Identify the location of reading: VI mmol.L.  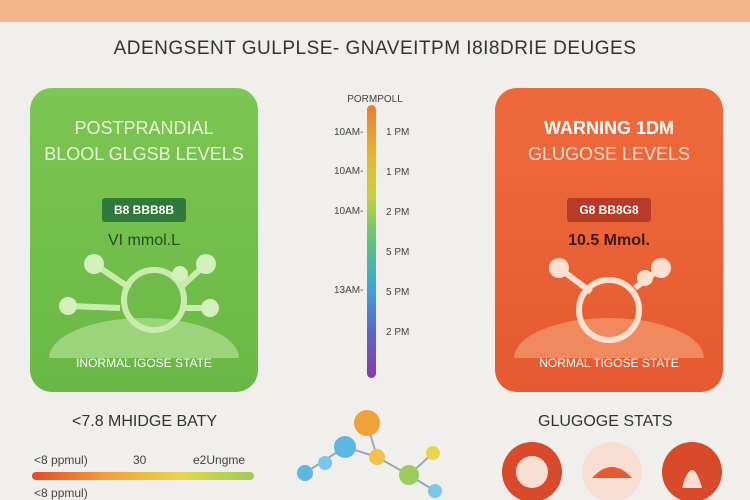
(143, 240).